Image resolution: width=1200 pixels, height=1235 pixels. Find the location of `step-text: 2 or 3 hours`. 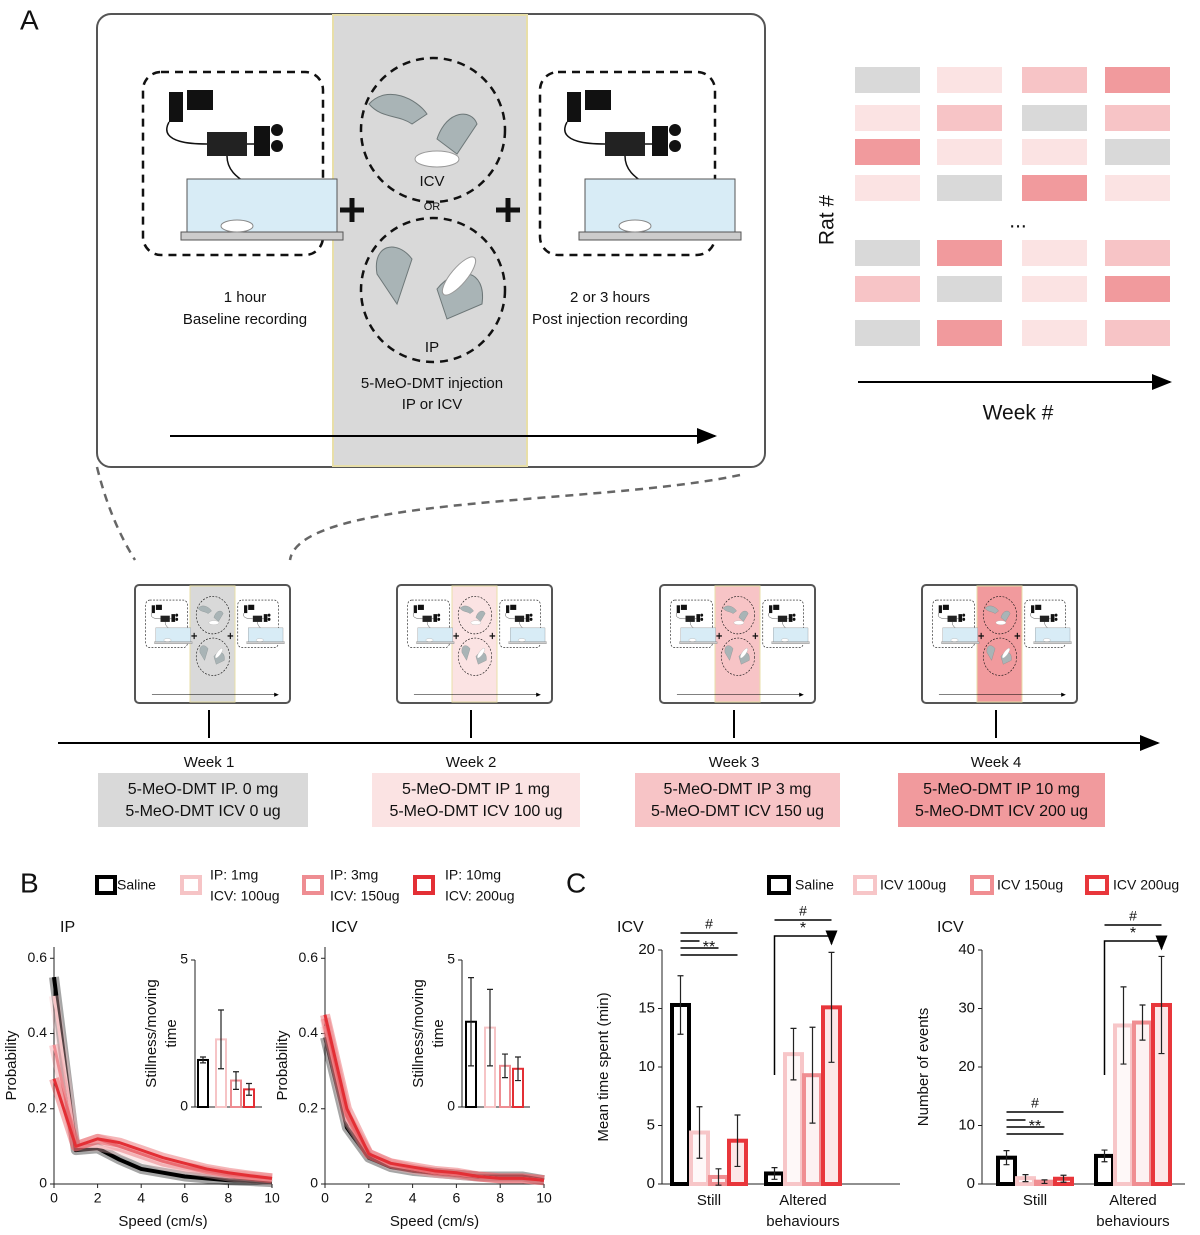

step-text: 2 or 3 hours is located at coordinates (610, 297).